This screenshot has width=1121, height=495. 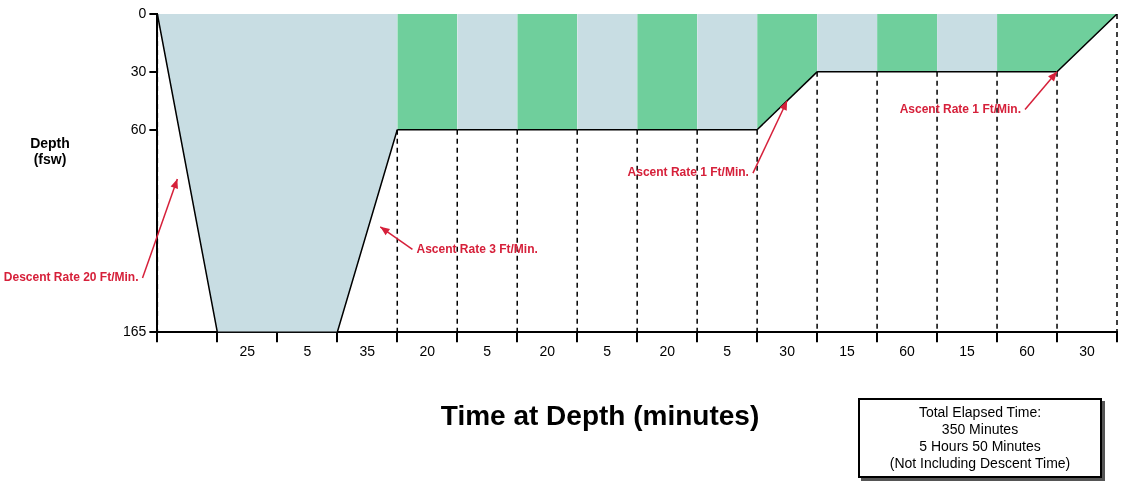 I want to click on annotation: Ascent Rate 3 Ft/Min., so click(x=477, y=248).